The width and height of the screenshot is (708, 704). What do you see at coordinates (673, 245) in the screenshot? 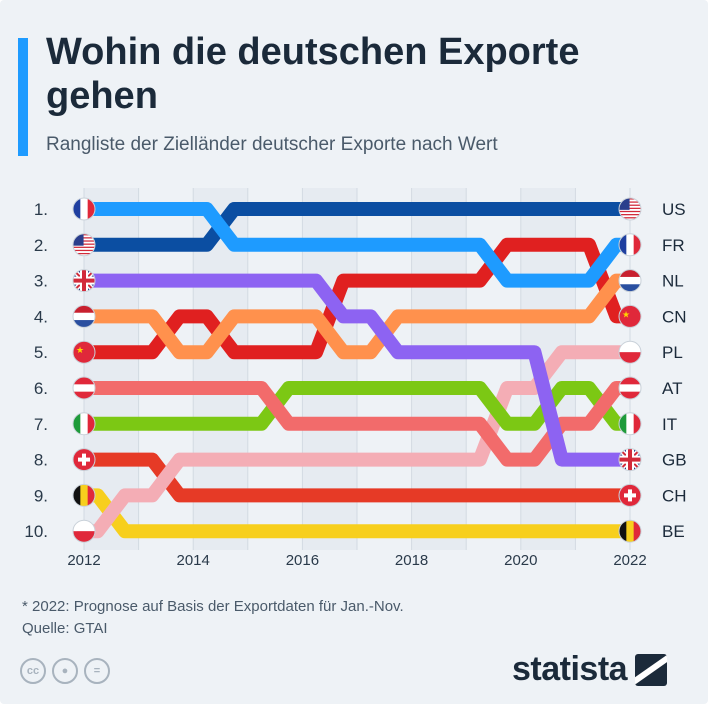
I see `series-label-fr: FR` at bounding box center [673, 245].